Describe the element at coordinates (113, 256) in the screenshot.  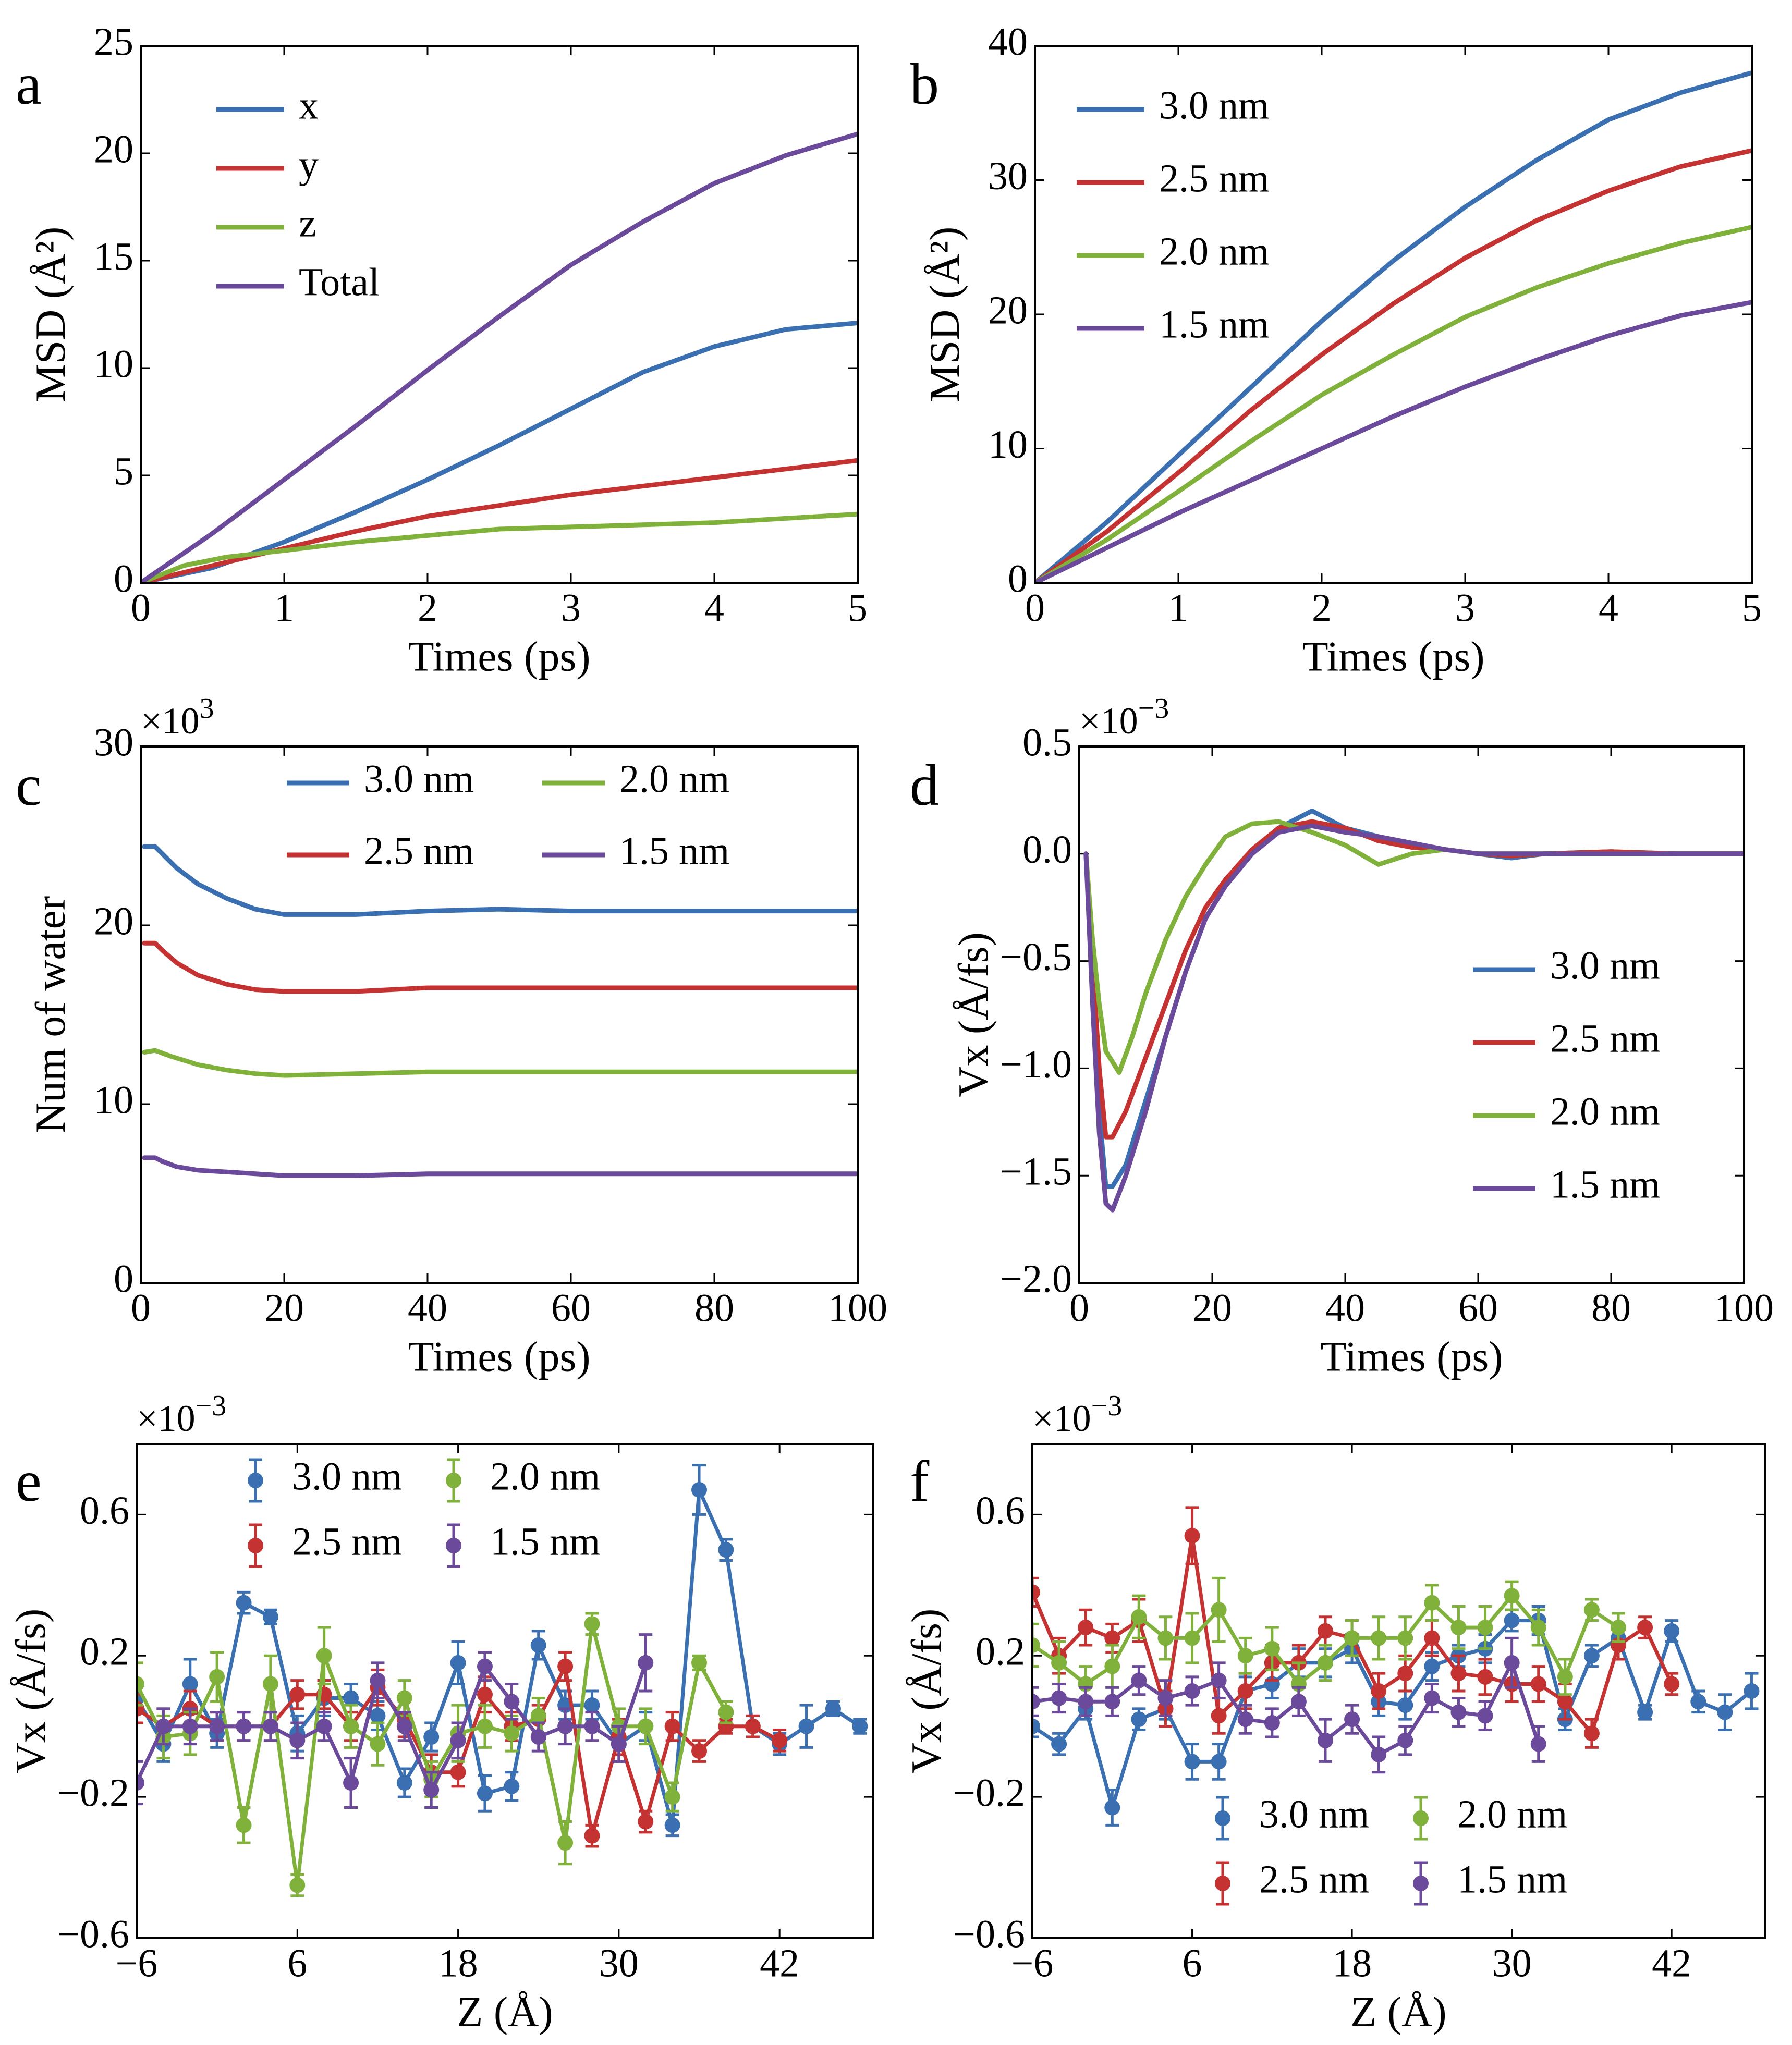
I see `y-tick-label: 15` at that location.